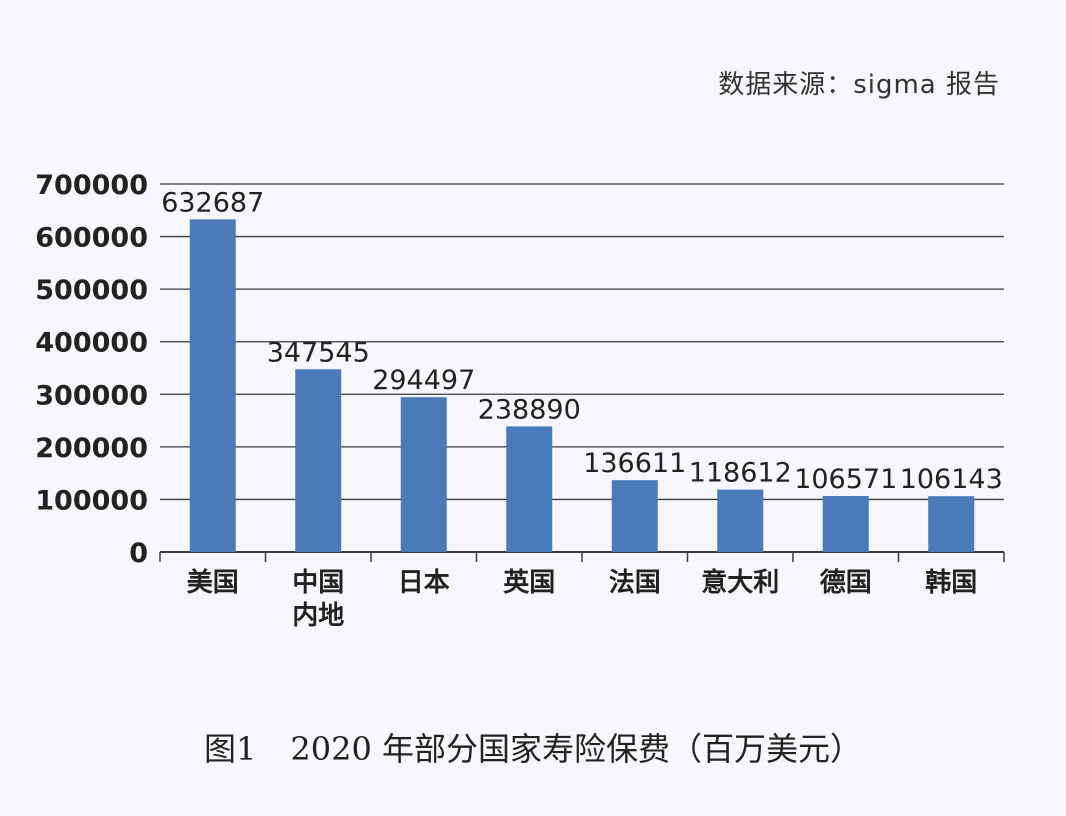 The height and width of the screenshot is (816, 1066). What do you see at coordinates (424, 583) in the screenshot?
I see `category-label: 日本` at bounding box center [424, 583].